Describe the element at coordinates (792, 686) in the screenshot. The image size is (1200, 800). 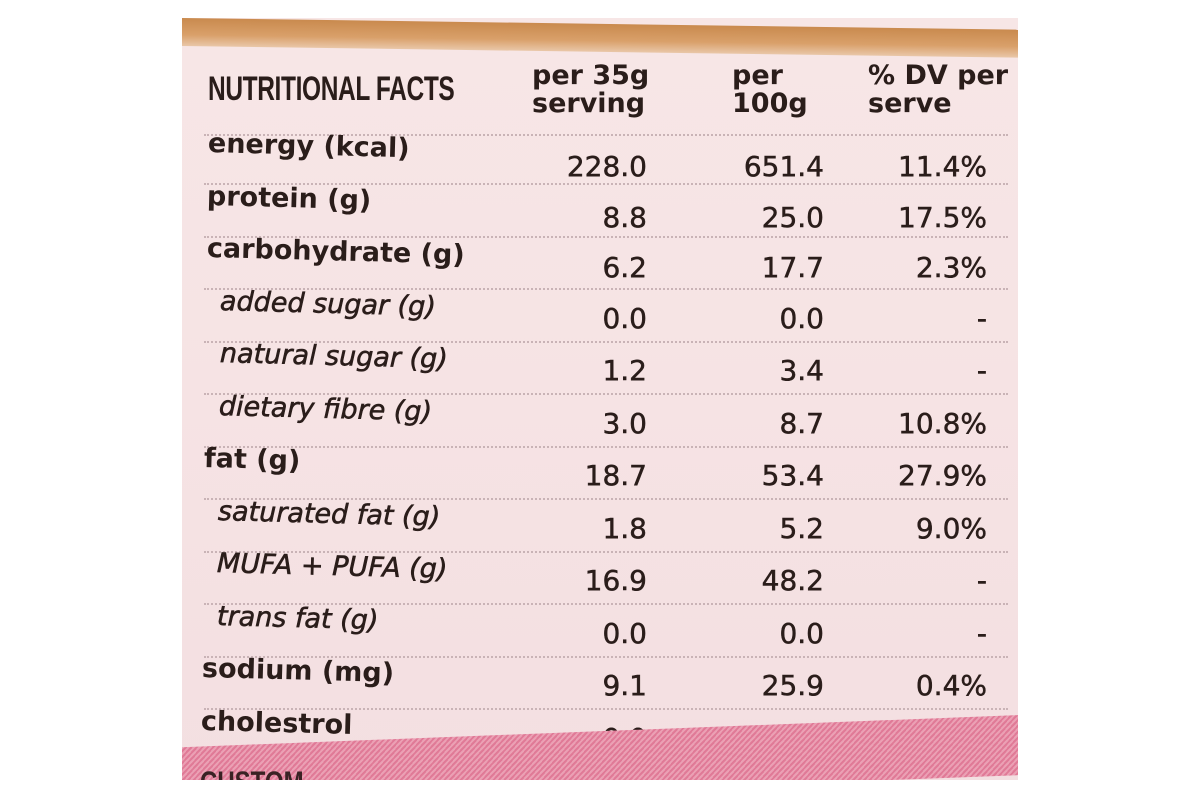
I see `value-per-100g: 25.9` at that location.